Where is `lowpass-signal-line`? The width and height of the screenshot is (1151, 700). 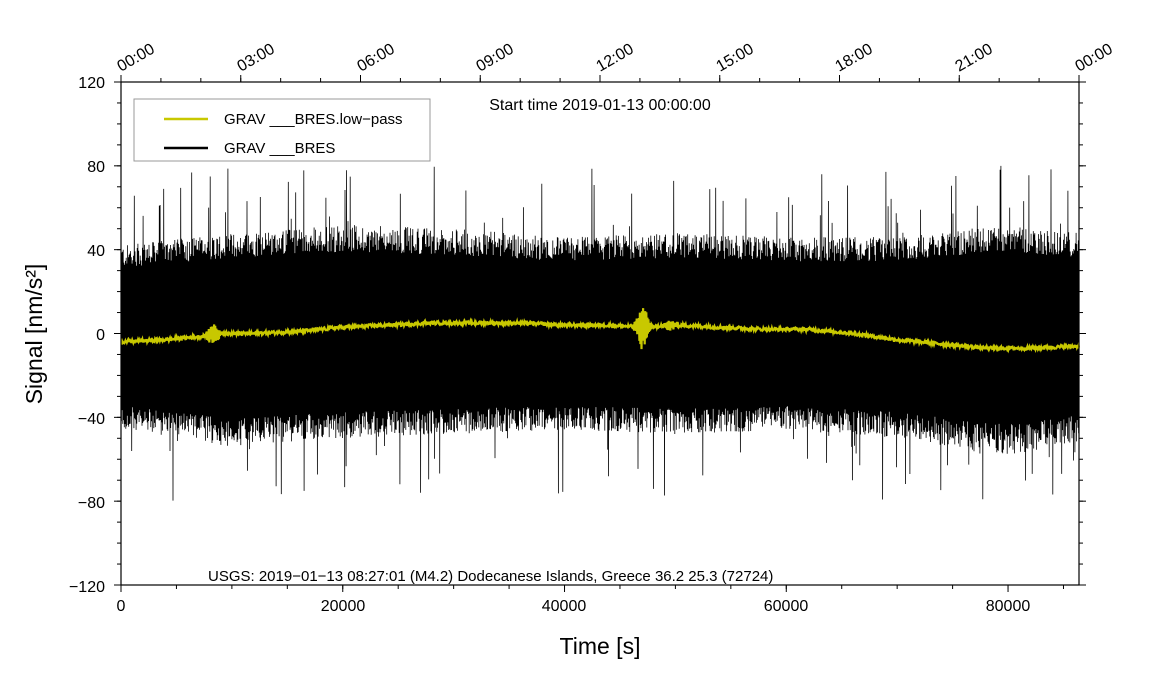
lowpass-signal-line is located at coordinates (600, 331).